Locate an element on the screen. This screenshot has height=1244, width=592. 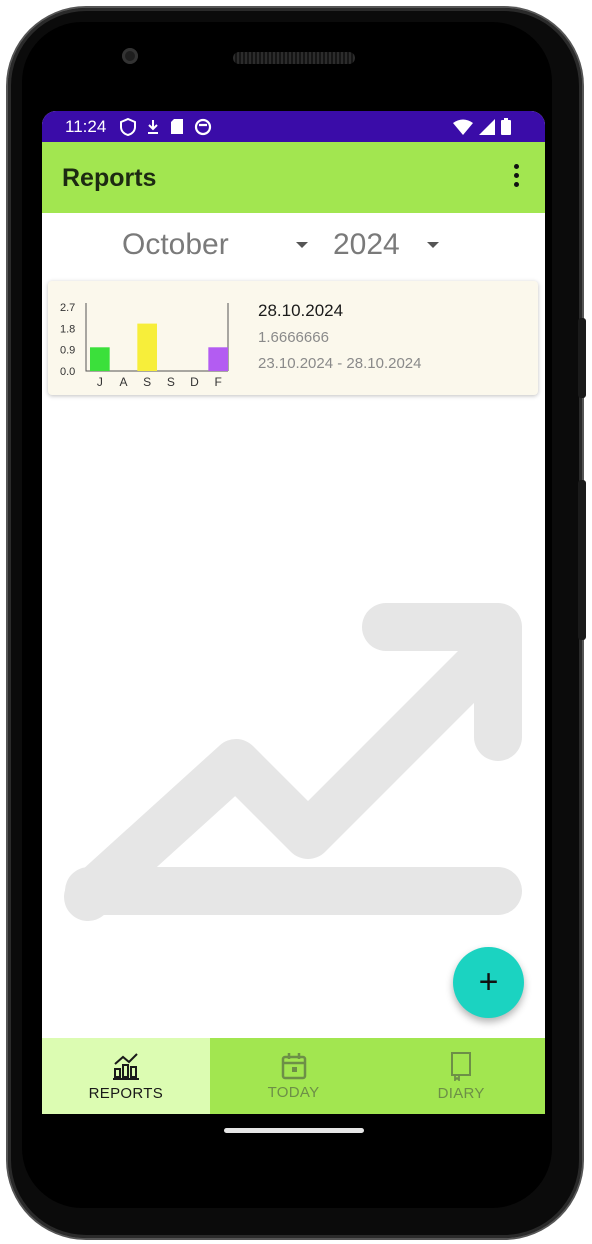
battery-icon is located at coordinates (506, 126).